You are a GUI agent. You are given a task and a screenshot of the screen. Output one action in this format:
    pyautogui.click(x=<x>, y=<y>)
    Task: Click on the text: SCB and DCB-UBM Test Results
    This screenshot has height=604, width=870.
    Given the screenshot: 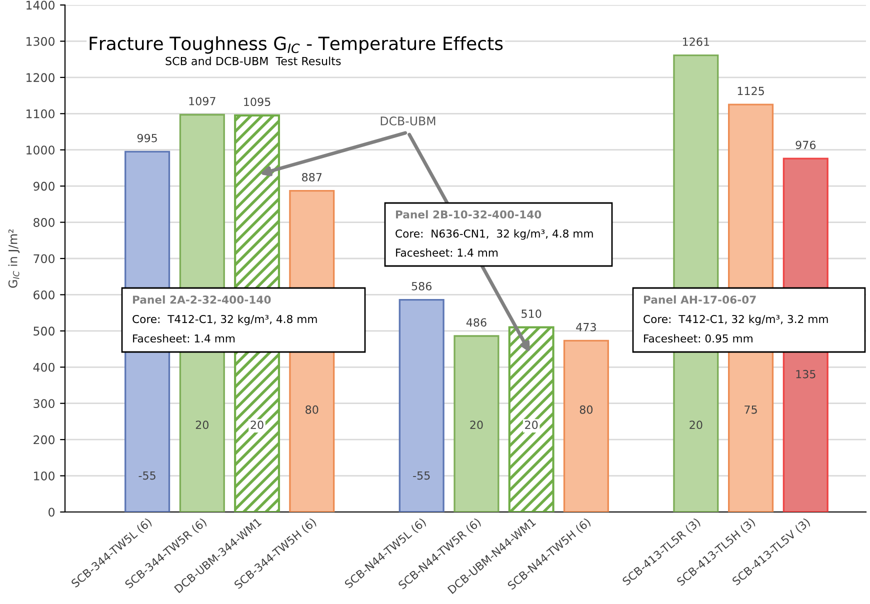 What is the action you would take?
    pyautogui.click(x=253, y=61)
    